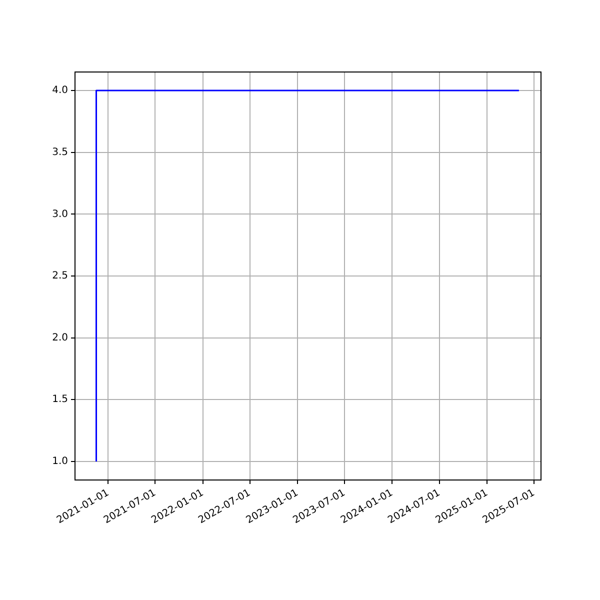 The image size is (600, 600). I want to click on y-tick-label: 2.0, so click(60, 338).